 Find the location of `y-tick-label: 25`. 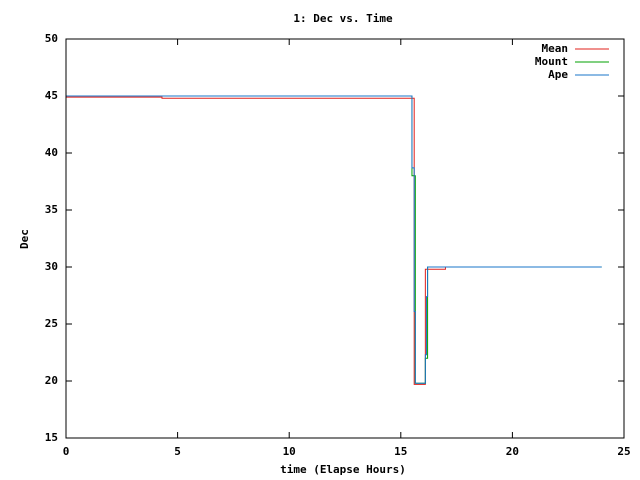

y-tick-label: 25 is located at coordinates (51, 323).